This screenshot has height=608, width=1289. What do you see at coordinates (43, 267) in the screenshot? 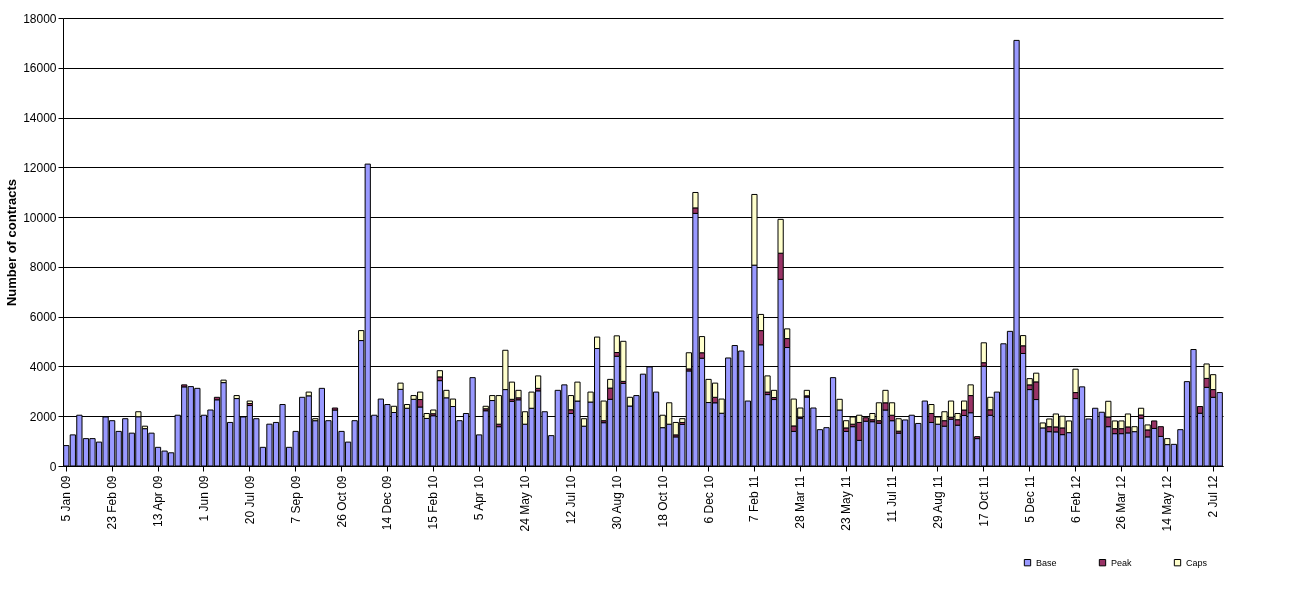
I see `y-tick-label: 8000` at bounding box center [43, 267].